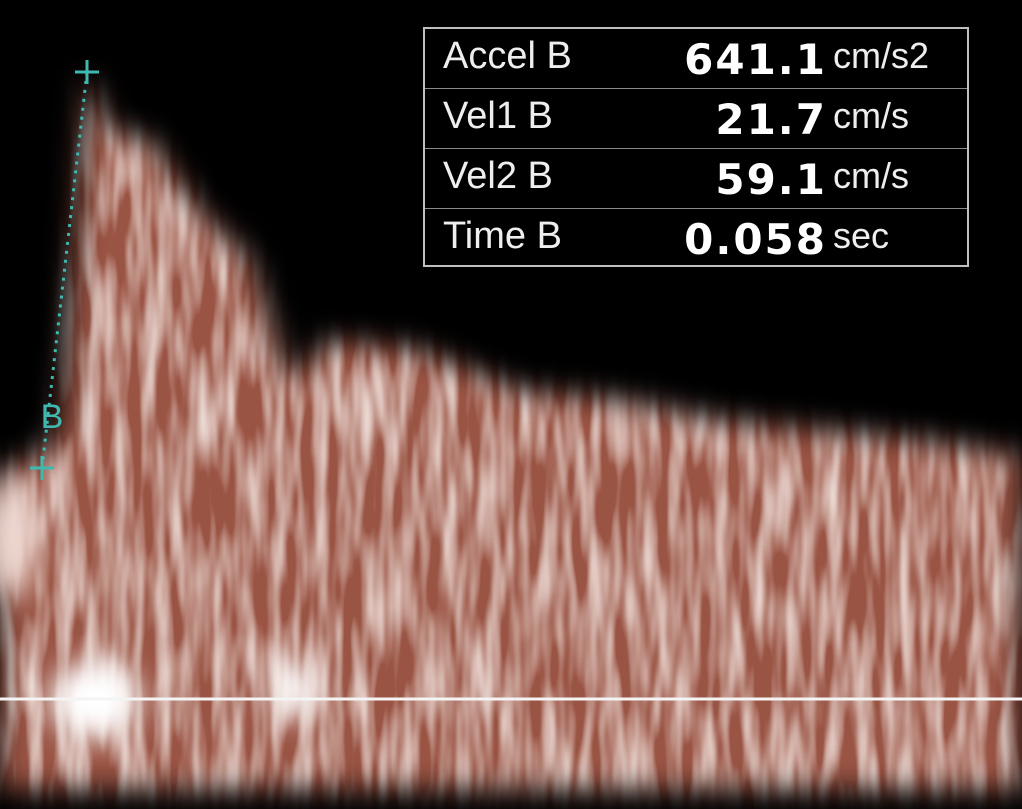 The height and width of the screenshot is (809, 1022). What do you see at coordinates (696, 119) in the screenshot?
I see `measurement-row: Vel1 B 21.7 cm/s` at bounding box center [696, 119].